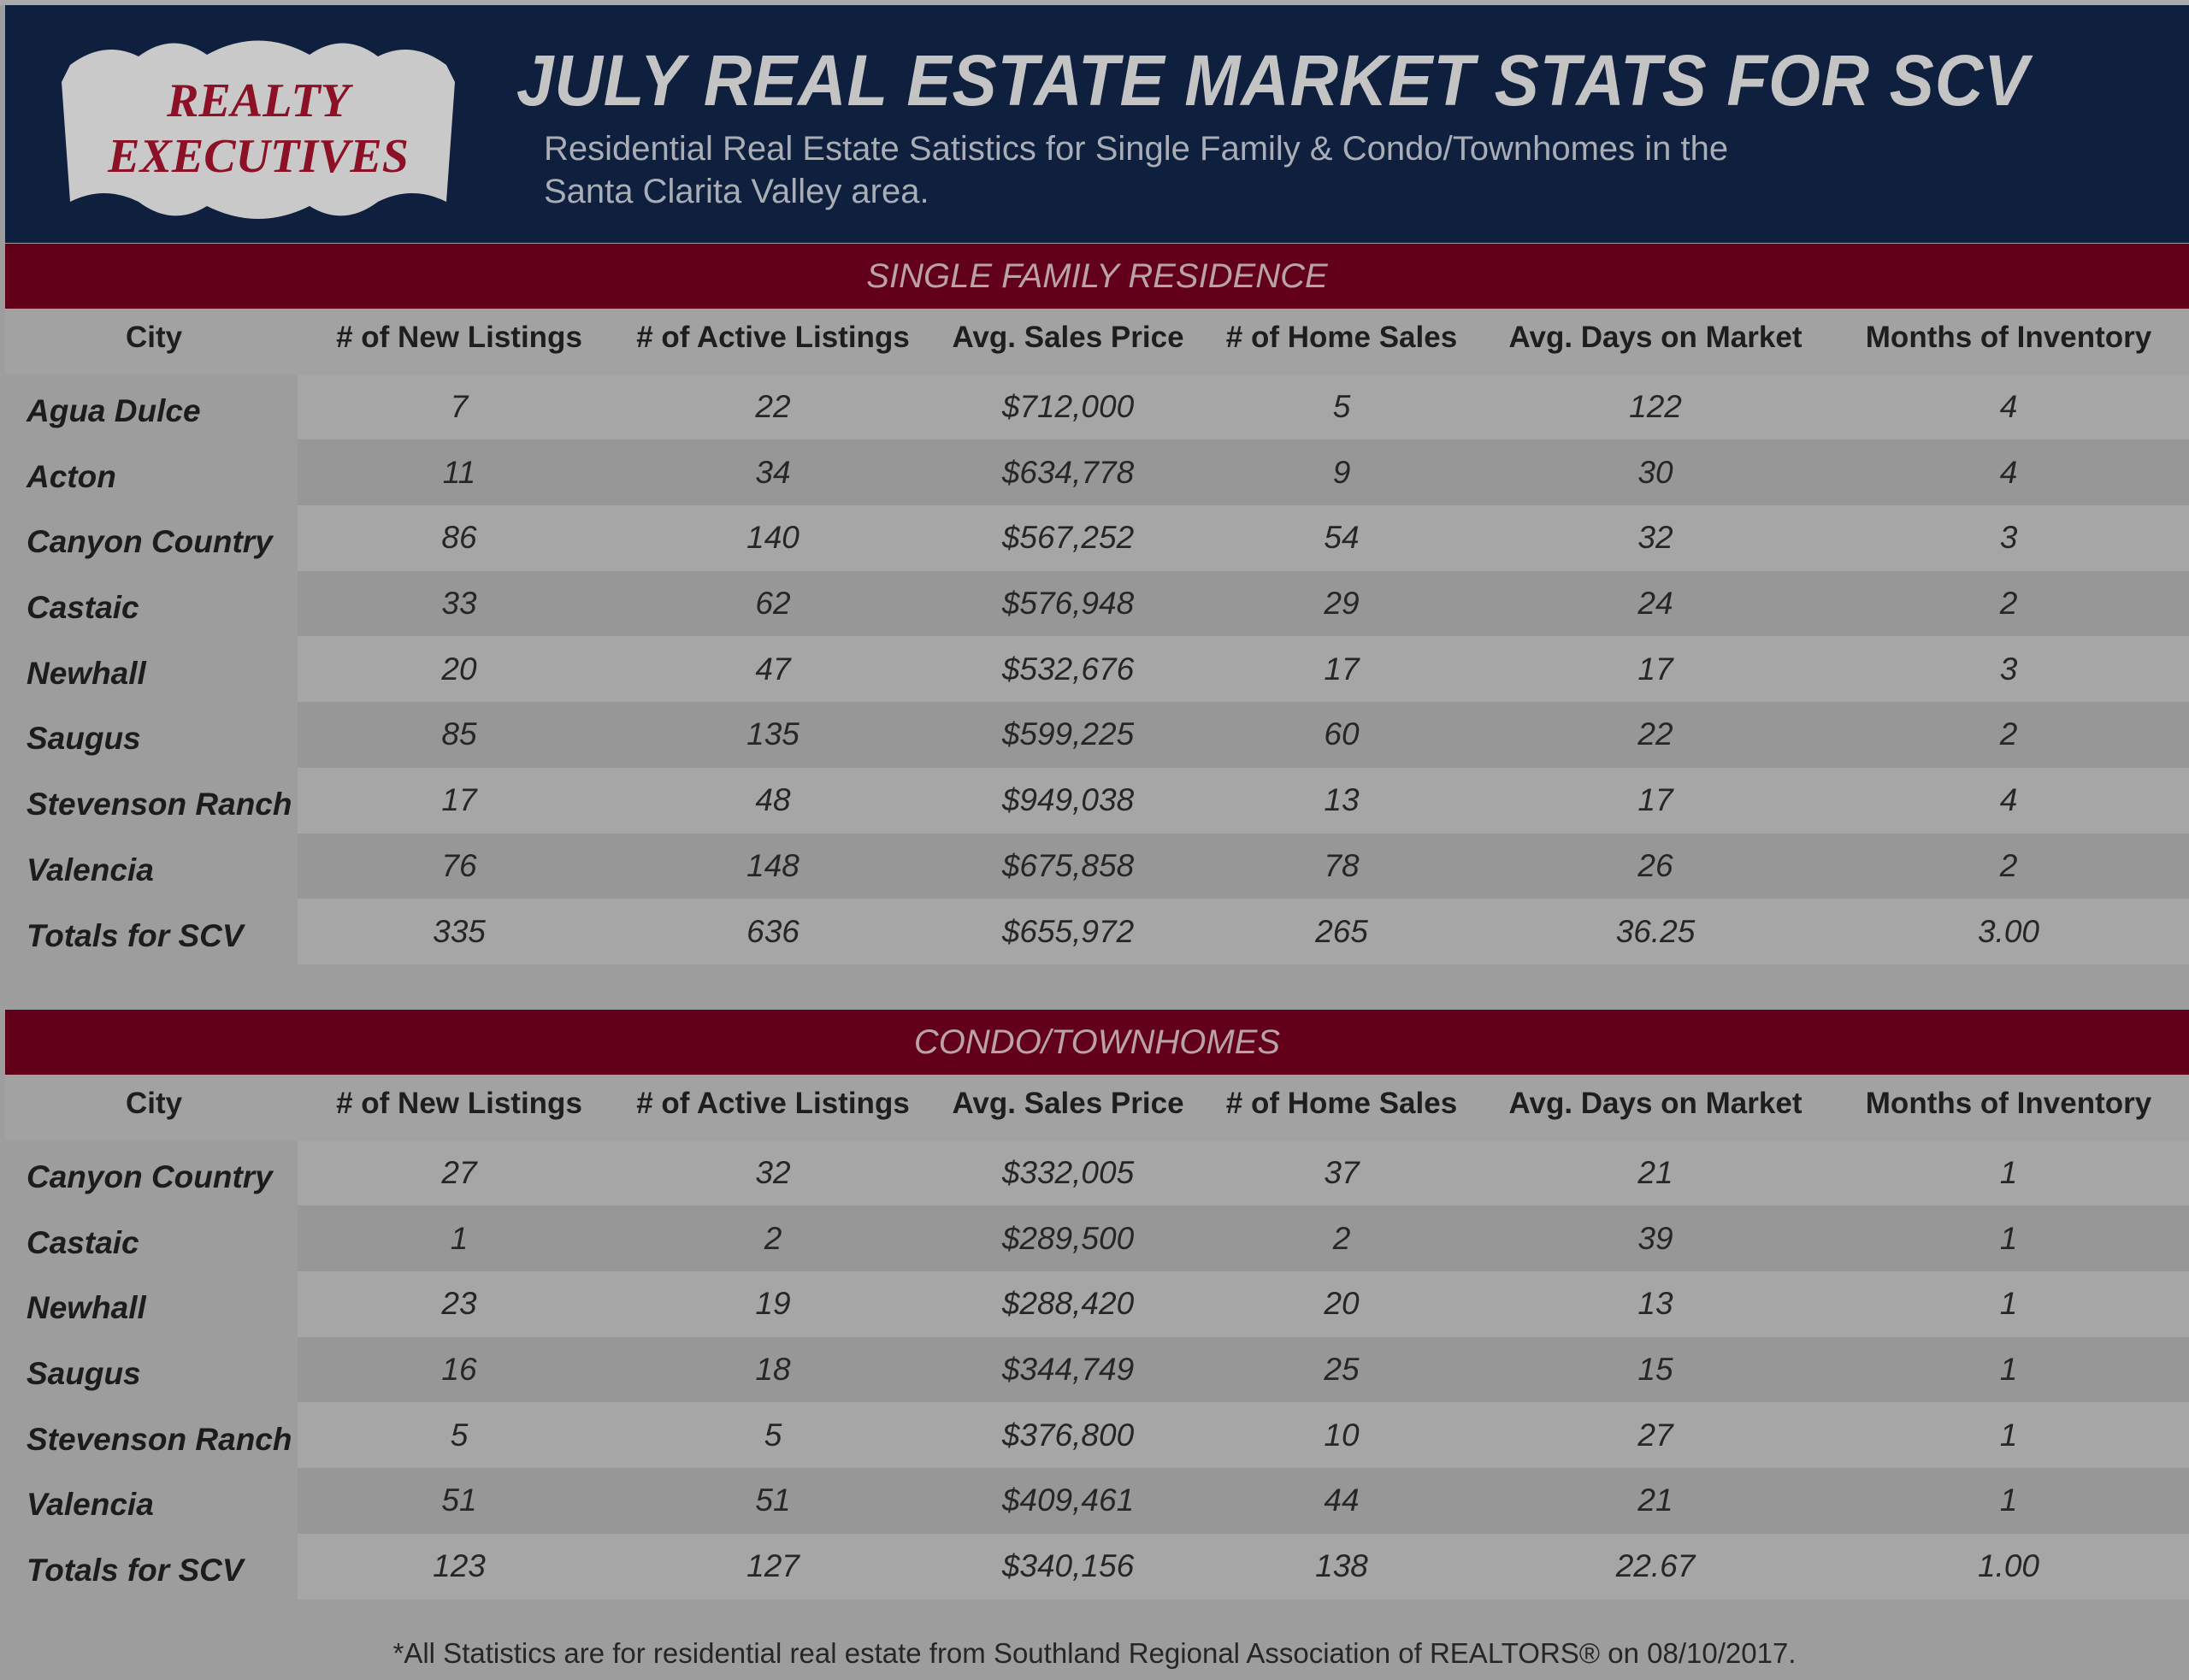 The image size is (2189, 1680). I want to click on value-cell: 30, so click(1655, 472).